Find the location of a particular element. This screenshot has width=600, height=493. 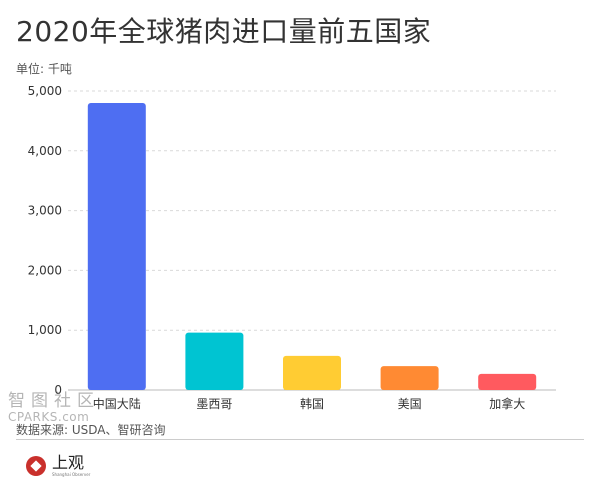

y-tick-label: 0 is located at coordinates (58, 390).